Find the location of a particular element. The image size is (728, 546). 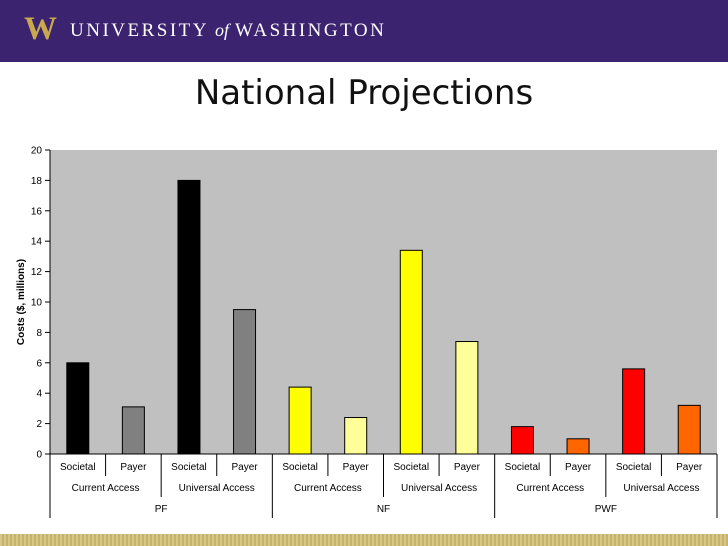

y-tick-label: 12 is located at coordinates (37, 272).